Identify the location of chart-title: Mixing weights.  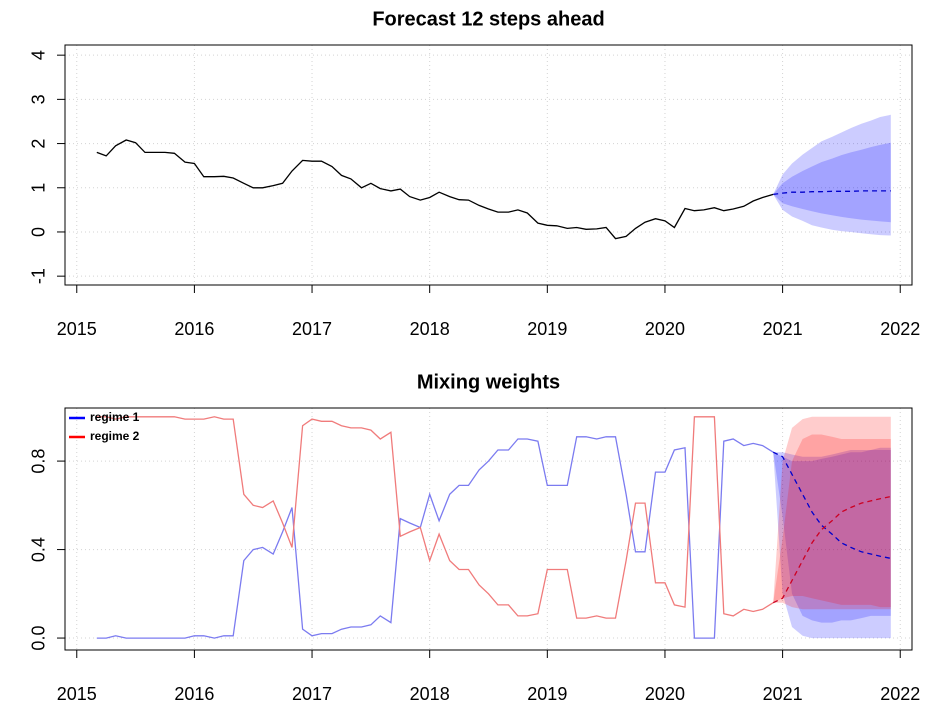
(488, 382).